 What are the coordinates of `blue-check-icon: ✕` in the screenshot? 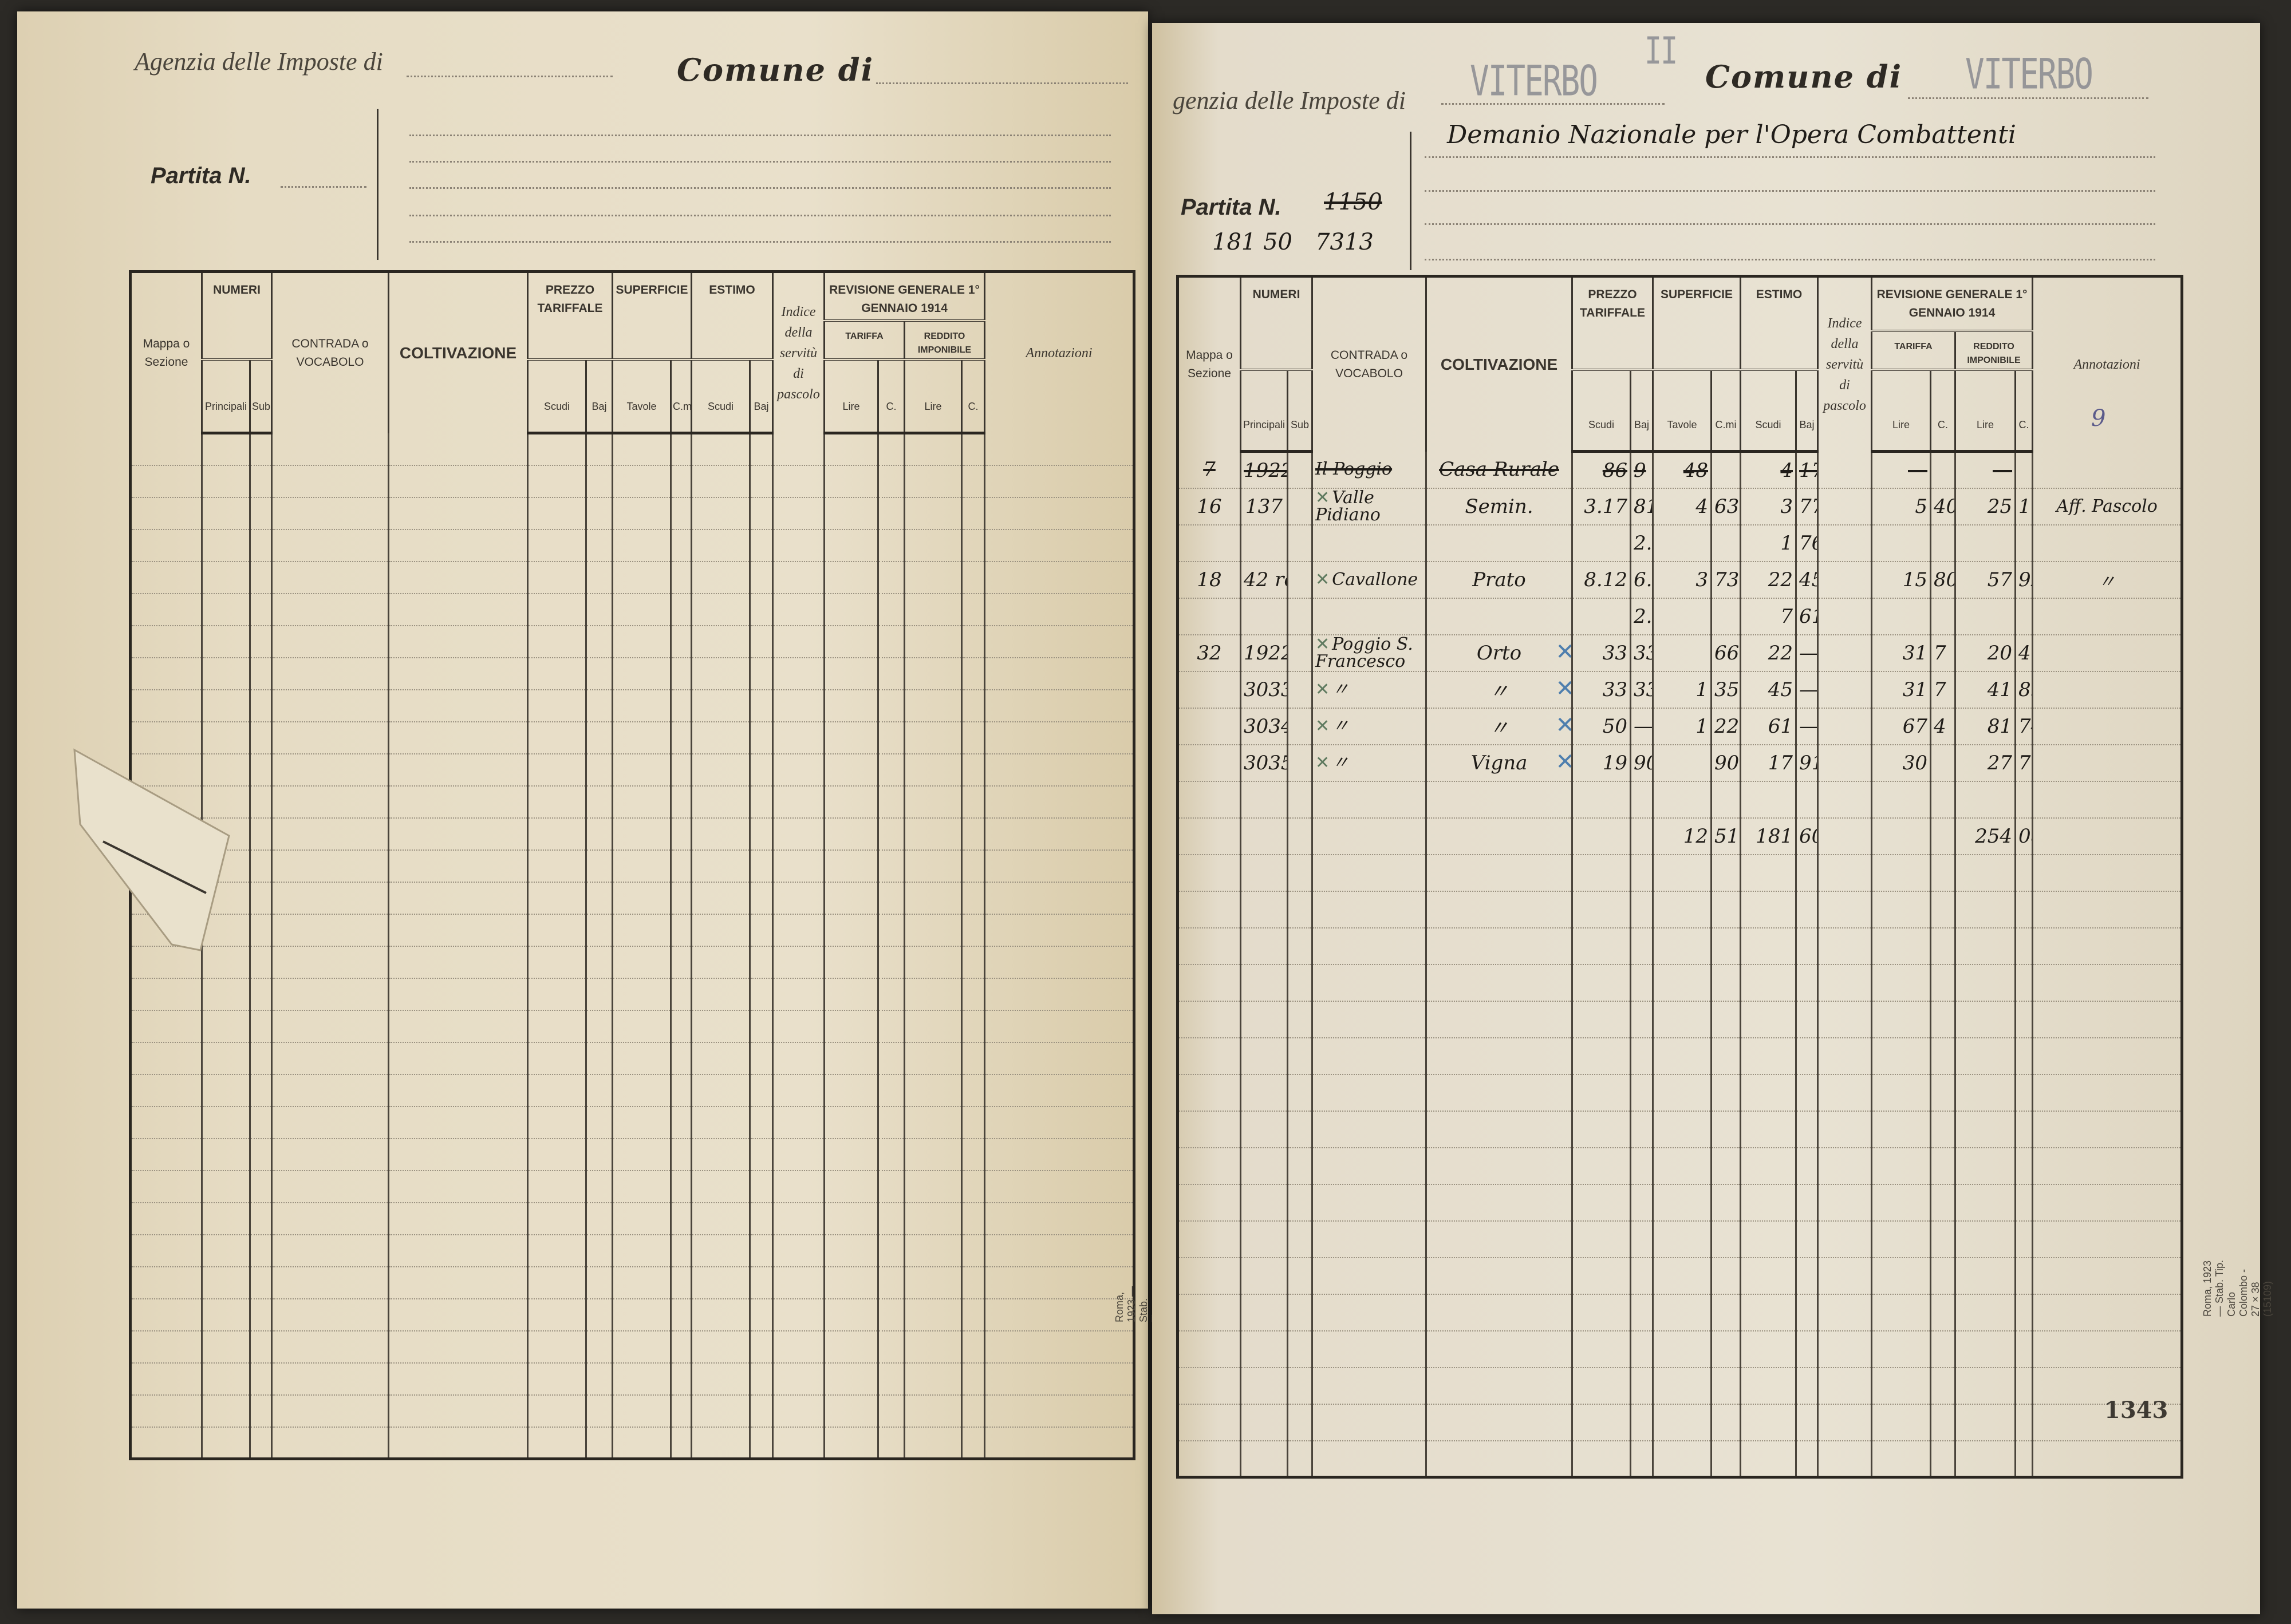 It's located at (1563, 688).